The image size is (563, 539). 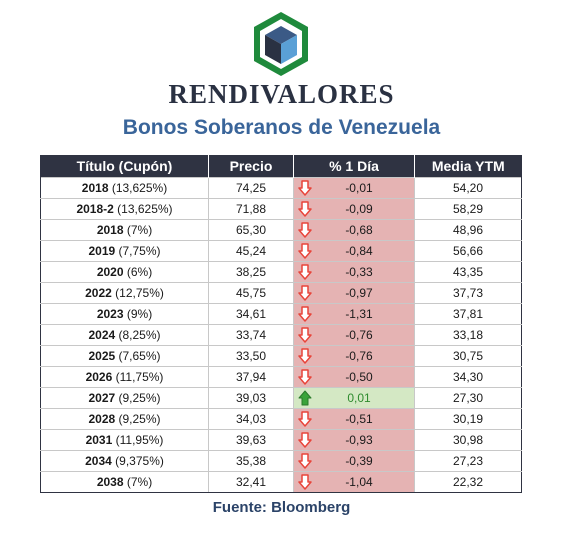 I want to click on change-cell: -0,09, so click(x=354, y=209).